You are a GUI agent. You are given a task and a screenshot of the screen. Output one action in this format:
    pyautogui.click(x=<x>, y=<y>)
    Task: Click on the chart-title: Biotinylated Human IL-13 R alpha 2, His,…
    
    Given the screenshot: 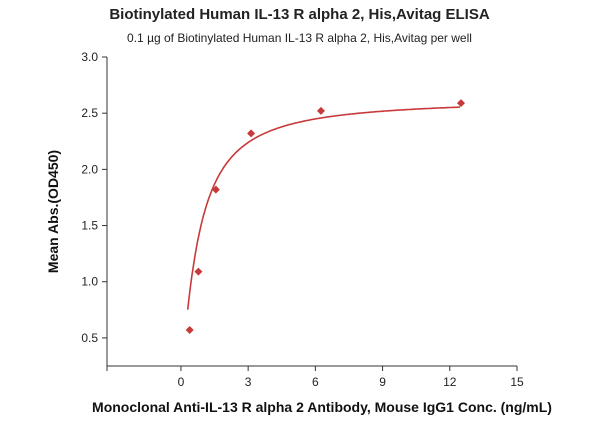 What is the action you would take?
    pyautogui.click(x=299, y=14)
    